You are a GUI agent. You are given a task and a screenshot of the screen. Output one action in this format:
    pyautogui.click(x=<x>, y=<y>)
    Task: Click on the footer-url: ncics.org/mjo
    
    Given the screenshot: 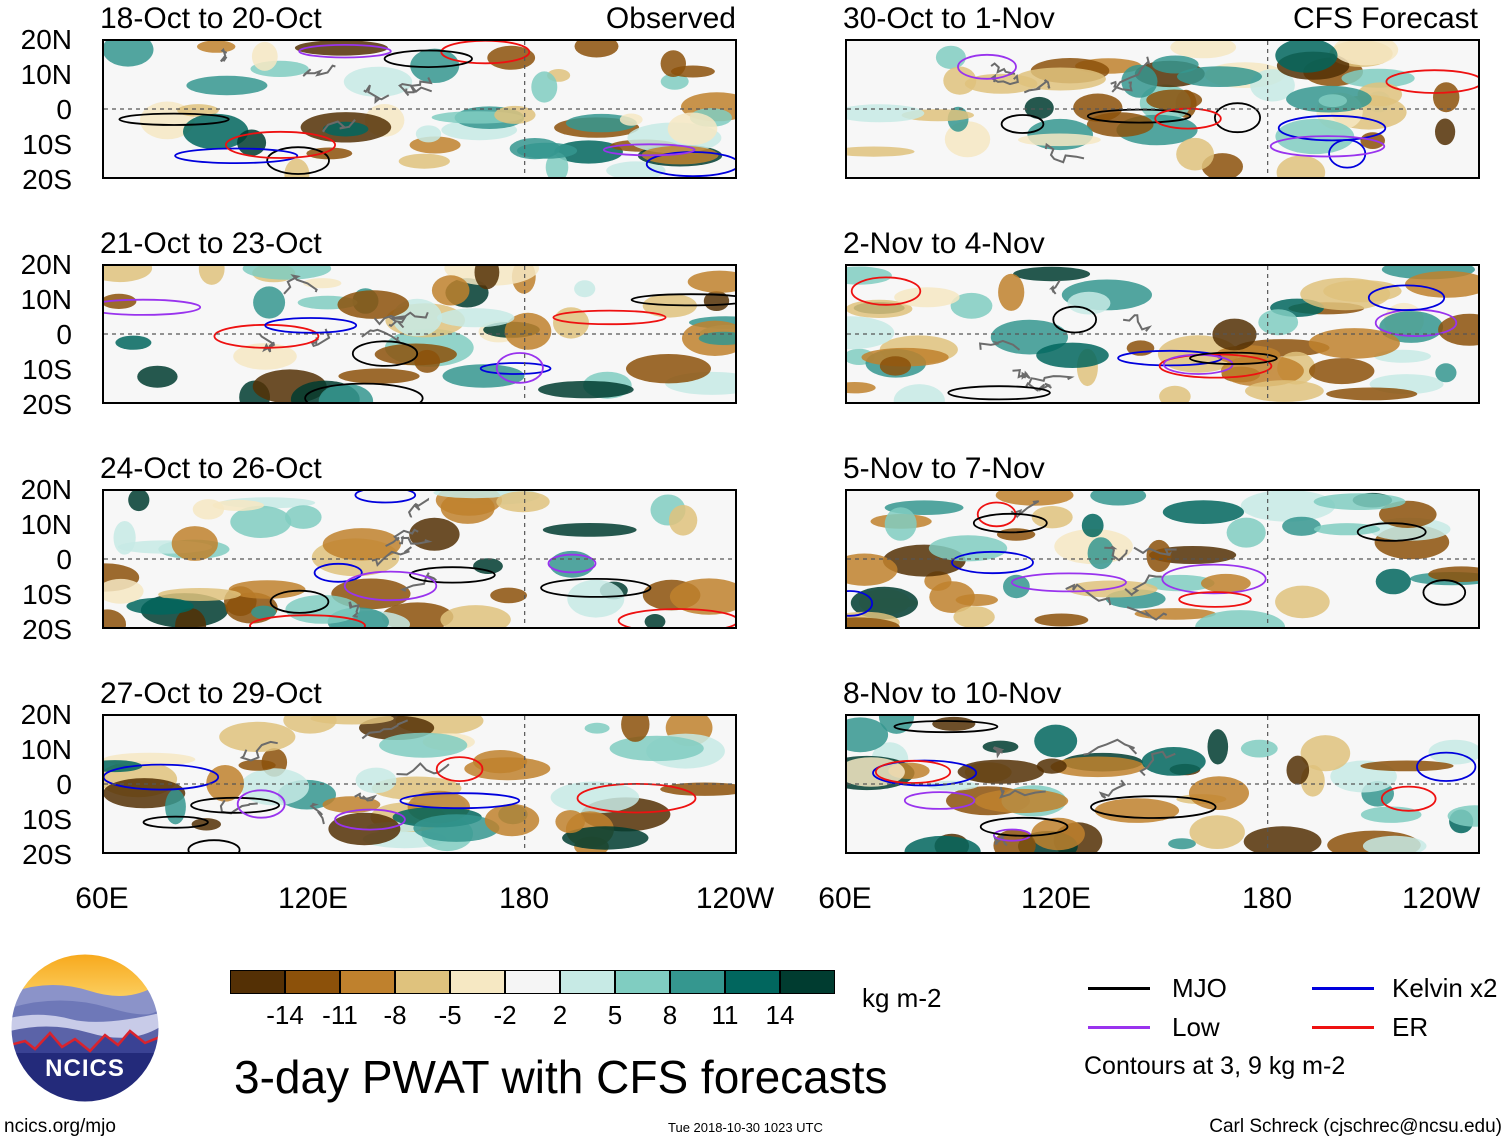 What is the action you would take?
    pyautogui.click(x=60, y=1126)
    